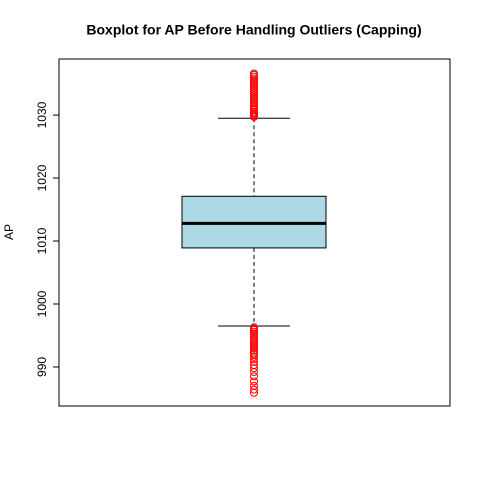 The width and height of the screenshot is (480, 480). What do you see at coordinates (42, 114) in the screenshot?
I see `y-tick-label: 1030` at bounding box center [42, 114].